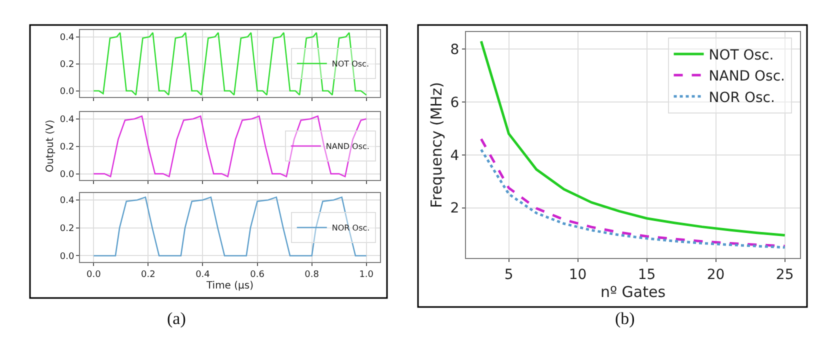  I want to click on y-tick-label: 6, so click(455, 102).